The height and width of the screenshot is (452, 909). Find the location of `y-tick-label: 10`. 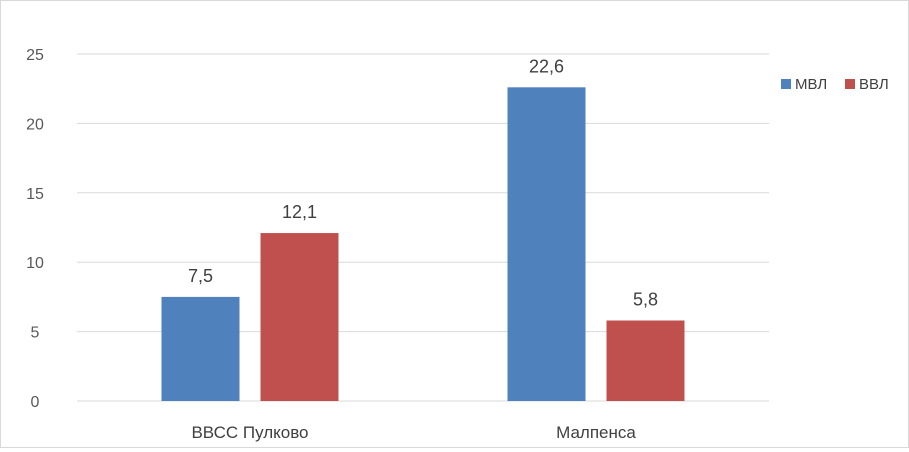

y-tick-label: 10 is located at coordinates (35, 263).